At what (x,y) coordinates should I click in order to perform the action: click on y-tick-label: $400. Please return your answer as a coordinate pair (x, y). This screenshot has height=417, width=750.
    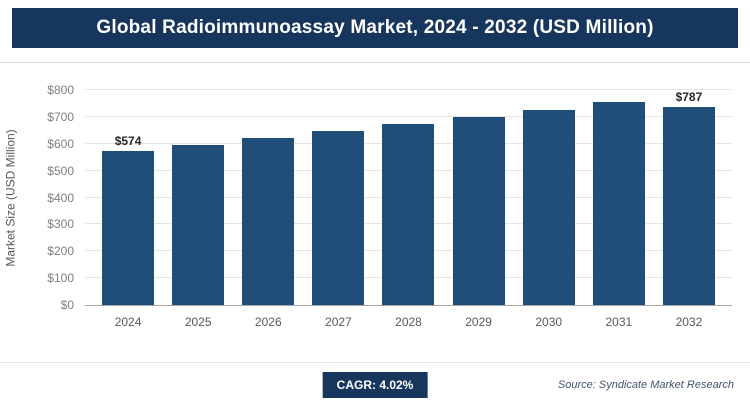
    Looking at the image, I should click on (60, 197).